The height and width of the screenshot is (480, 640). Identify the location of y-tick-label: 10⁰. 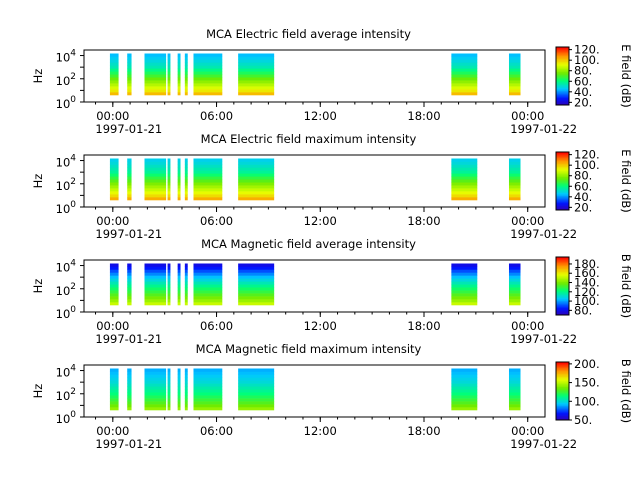
(66, 208).